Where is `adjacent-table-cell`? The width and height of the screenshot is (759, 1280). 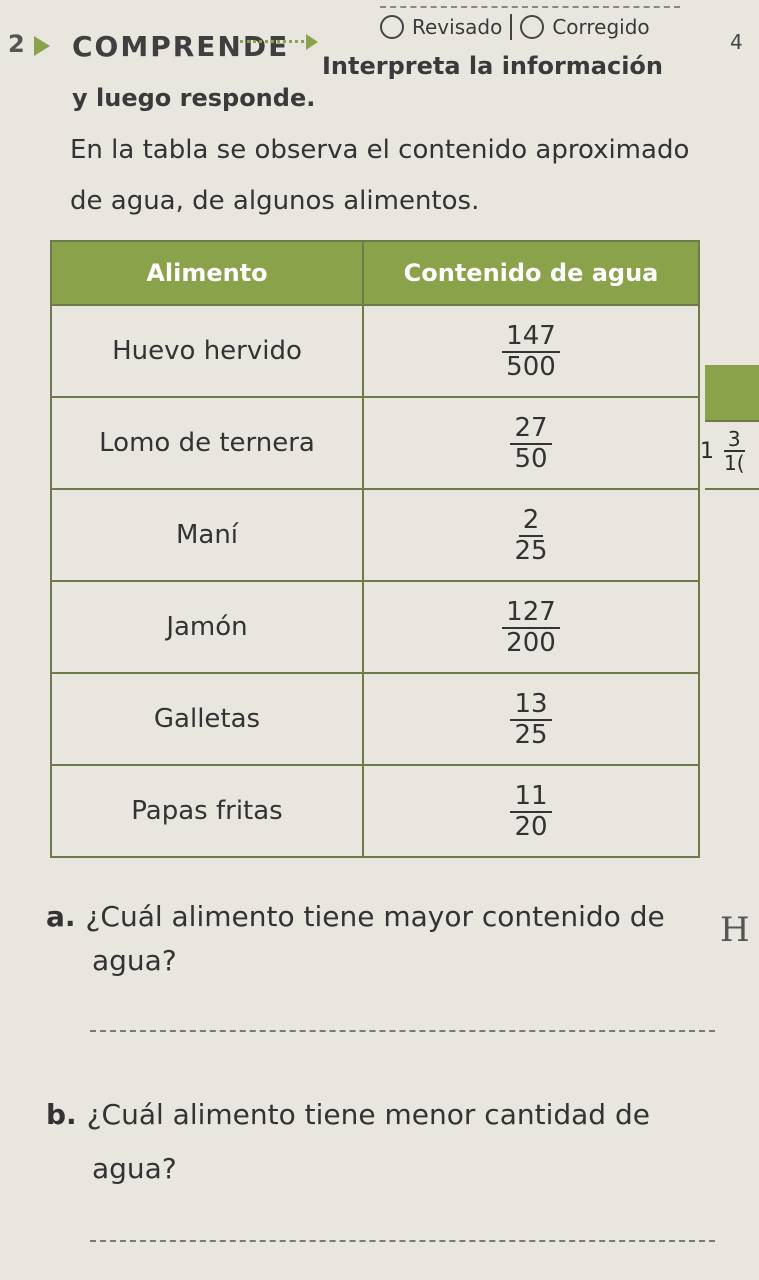
adjacent-table-cell is located at coordinates (732, 455).